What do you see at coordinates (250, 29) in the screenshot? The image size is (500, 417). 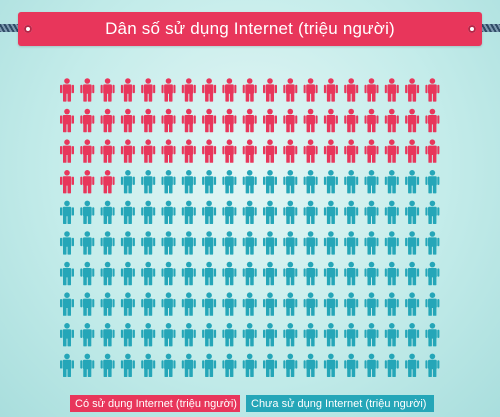 I see `title-banner: Dân số sử dụng Internet (triệu người)` at bounding box center [250, 29].